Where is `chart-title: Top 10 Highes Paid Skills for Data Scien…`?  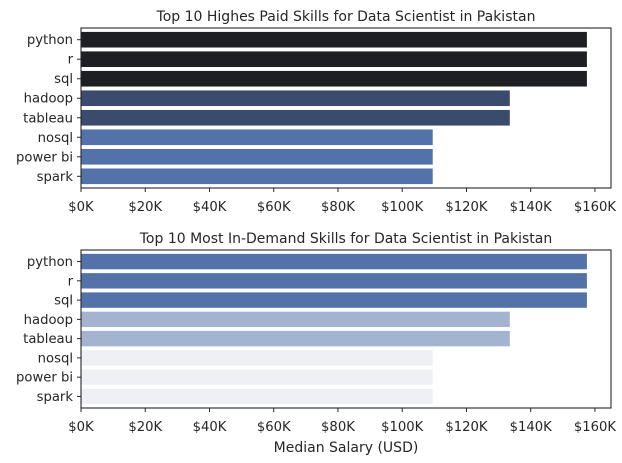
chart-title: Top 10 Highes Paid Skills for Data Scien… is located at coordinates (346, 17).